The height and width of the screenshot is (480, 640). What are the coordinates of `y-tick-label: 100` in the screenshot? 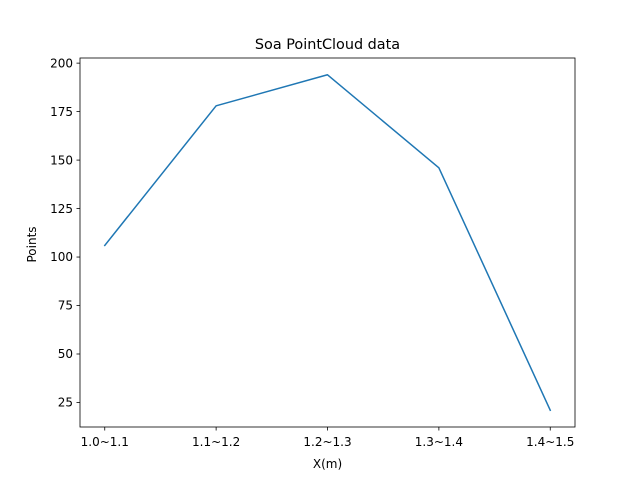 It's located at (61, 257).